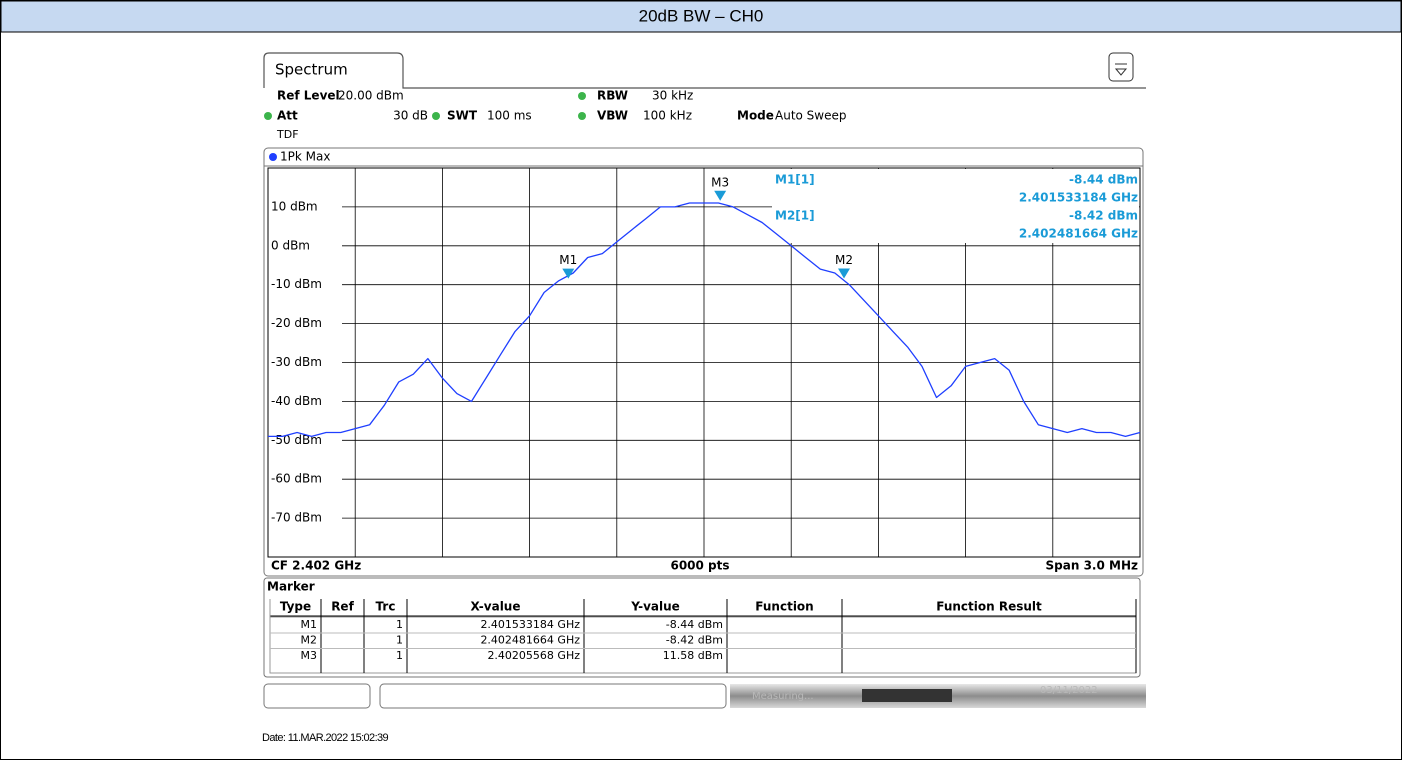 The height and width of the screenshot is (760, 1402). I want to click on y-tick-label: -70 dBm, so click(296, 518).